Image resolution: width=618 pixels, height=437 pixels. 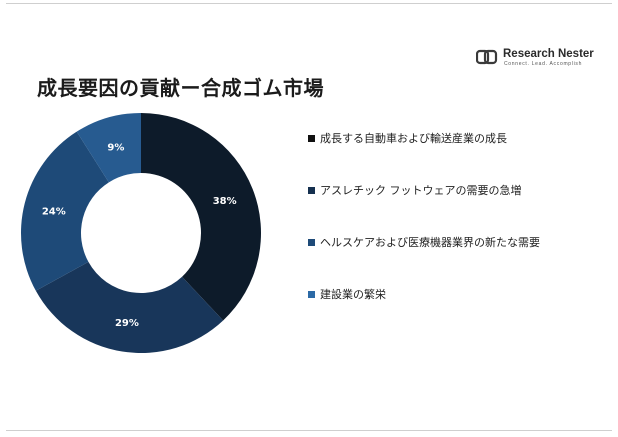 What do you see at coordinates (127, 323) in the screenshot?
I see `slice-value-label: 29%` at bounding box center [127, 323].